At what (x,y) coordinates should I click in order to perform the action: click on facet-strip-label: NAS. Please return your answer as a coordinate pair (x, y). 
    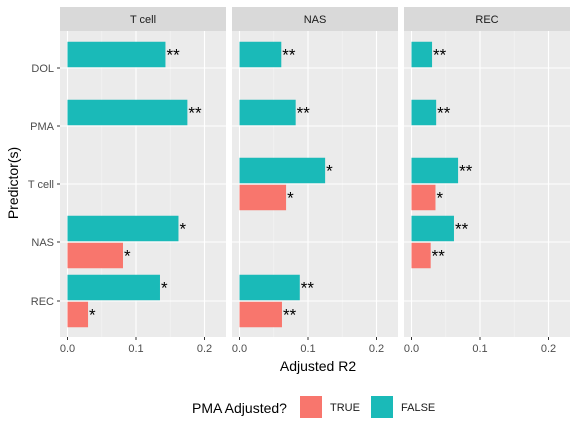
    Looking at the image, I should click on (315, 20).